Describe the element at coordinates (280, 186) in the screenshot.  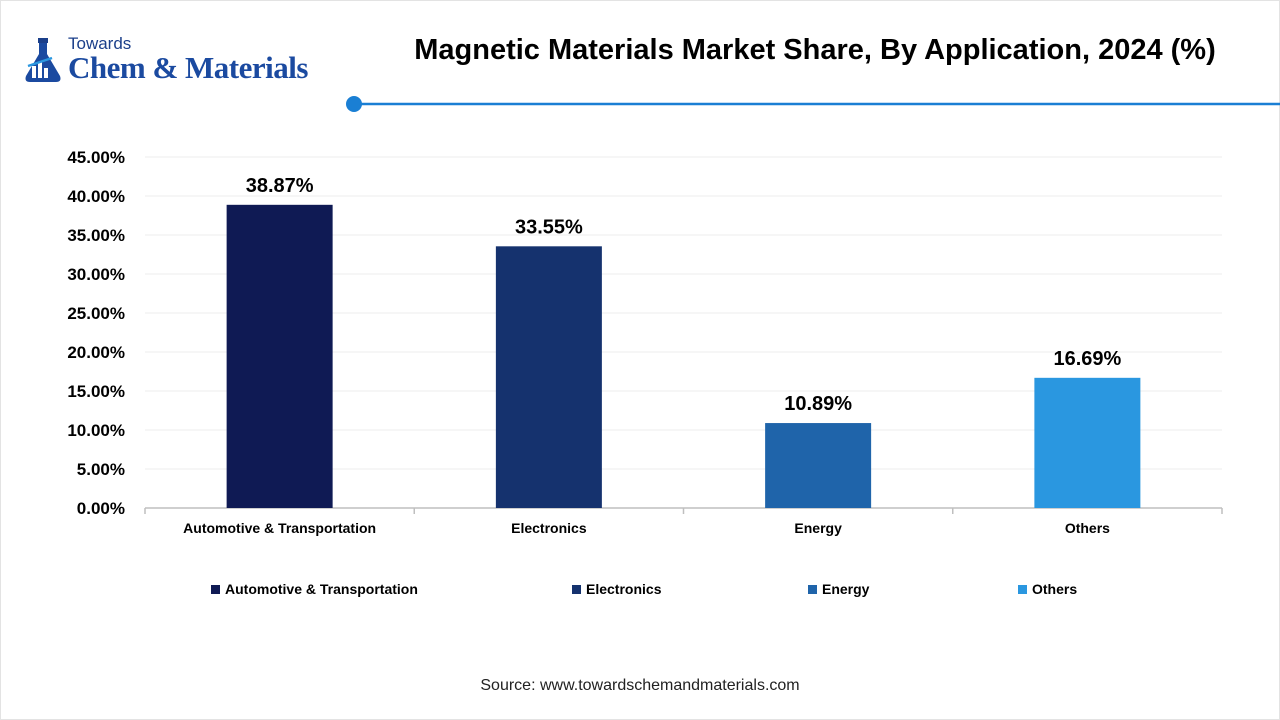
I see `data-label: 38.87%` at that location.